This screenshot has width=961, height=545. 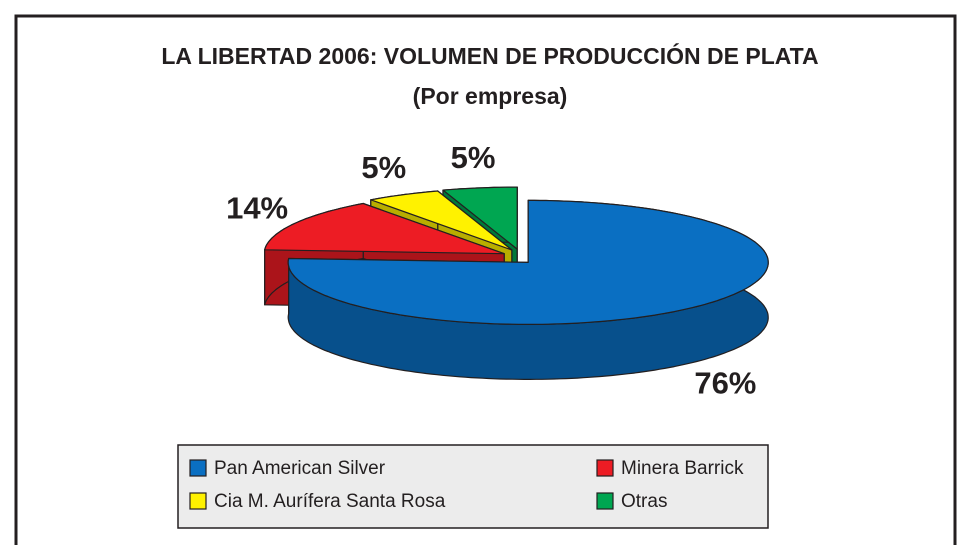 I want to click on legend-label: Cia M. Aurífera Santa Rosa, so click(x=330, y=501).